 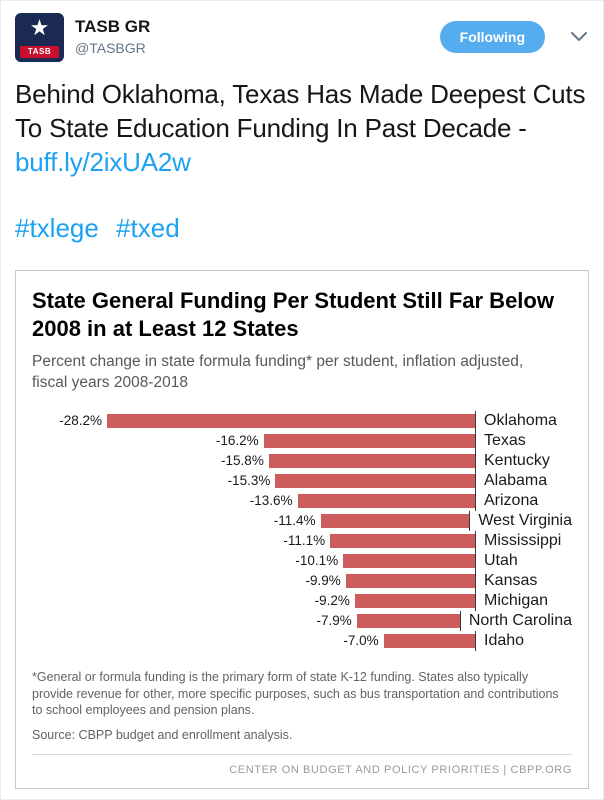 I want to click on bar-row: -13.6% Arizona, so click(x=302, y=500).